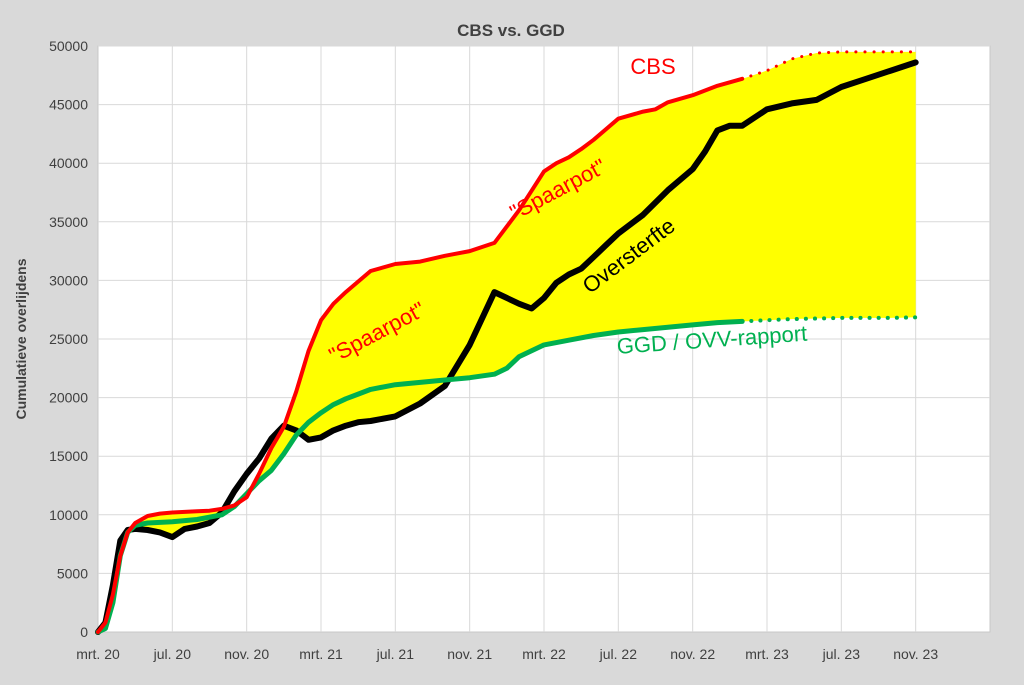 This screenshot has width=1024, height=685. I want to click on y-tick-label: 50000, so click(68, 46).